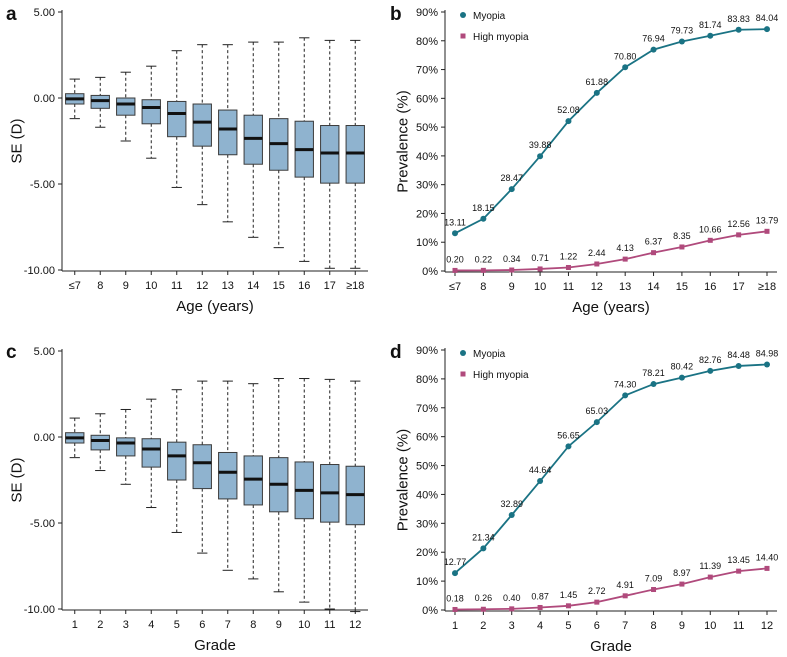  I want to click on panel-a-xtick-label: 11, so click(176, 286).